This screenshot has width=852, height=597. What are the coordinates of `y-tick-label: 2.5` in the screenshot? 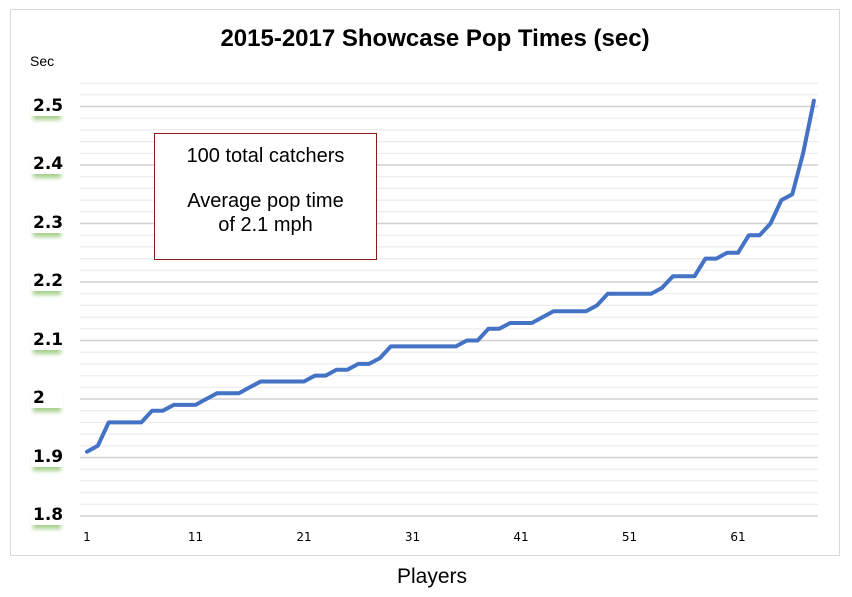 It's located at (47, 105).